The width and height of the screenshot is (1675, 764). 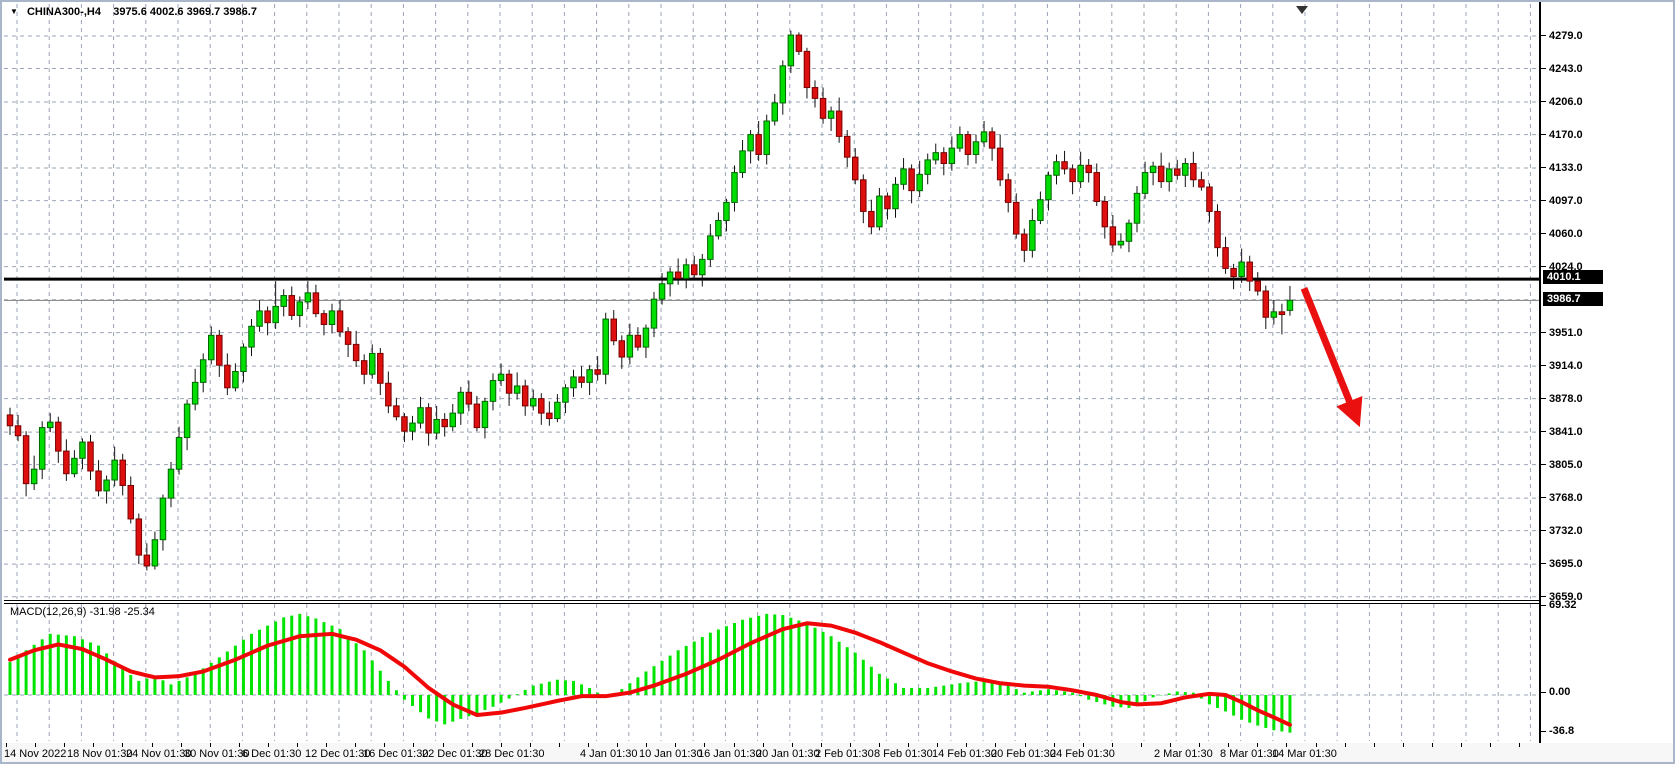 I want to click on time-label: 10 Jan 01:30, so click(x=671, y=754).